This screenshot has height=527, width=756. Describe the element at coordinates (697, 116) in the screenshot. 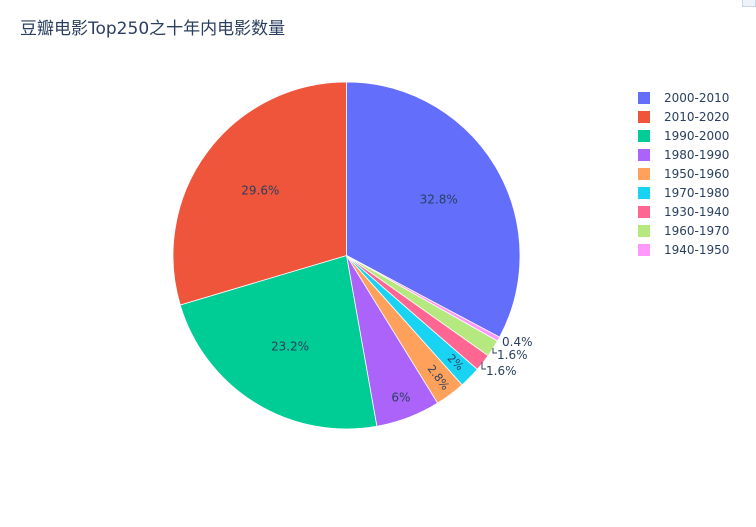

I see `legend-label: 2010-2020` at that location.